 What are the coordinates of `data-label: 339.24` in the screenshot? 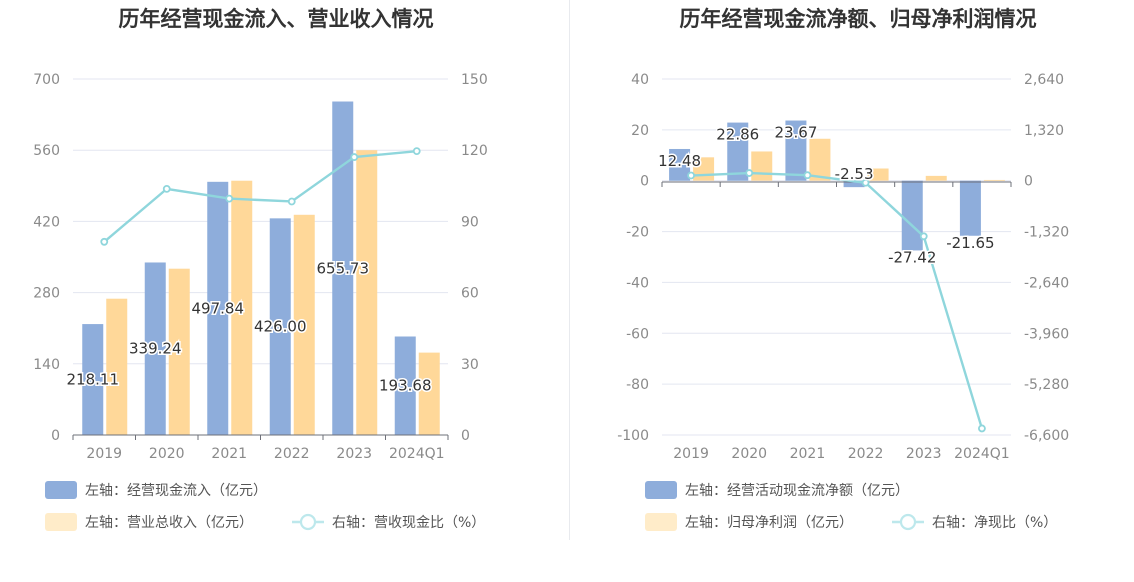 It's located at (155, 349).